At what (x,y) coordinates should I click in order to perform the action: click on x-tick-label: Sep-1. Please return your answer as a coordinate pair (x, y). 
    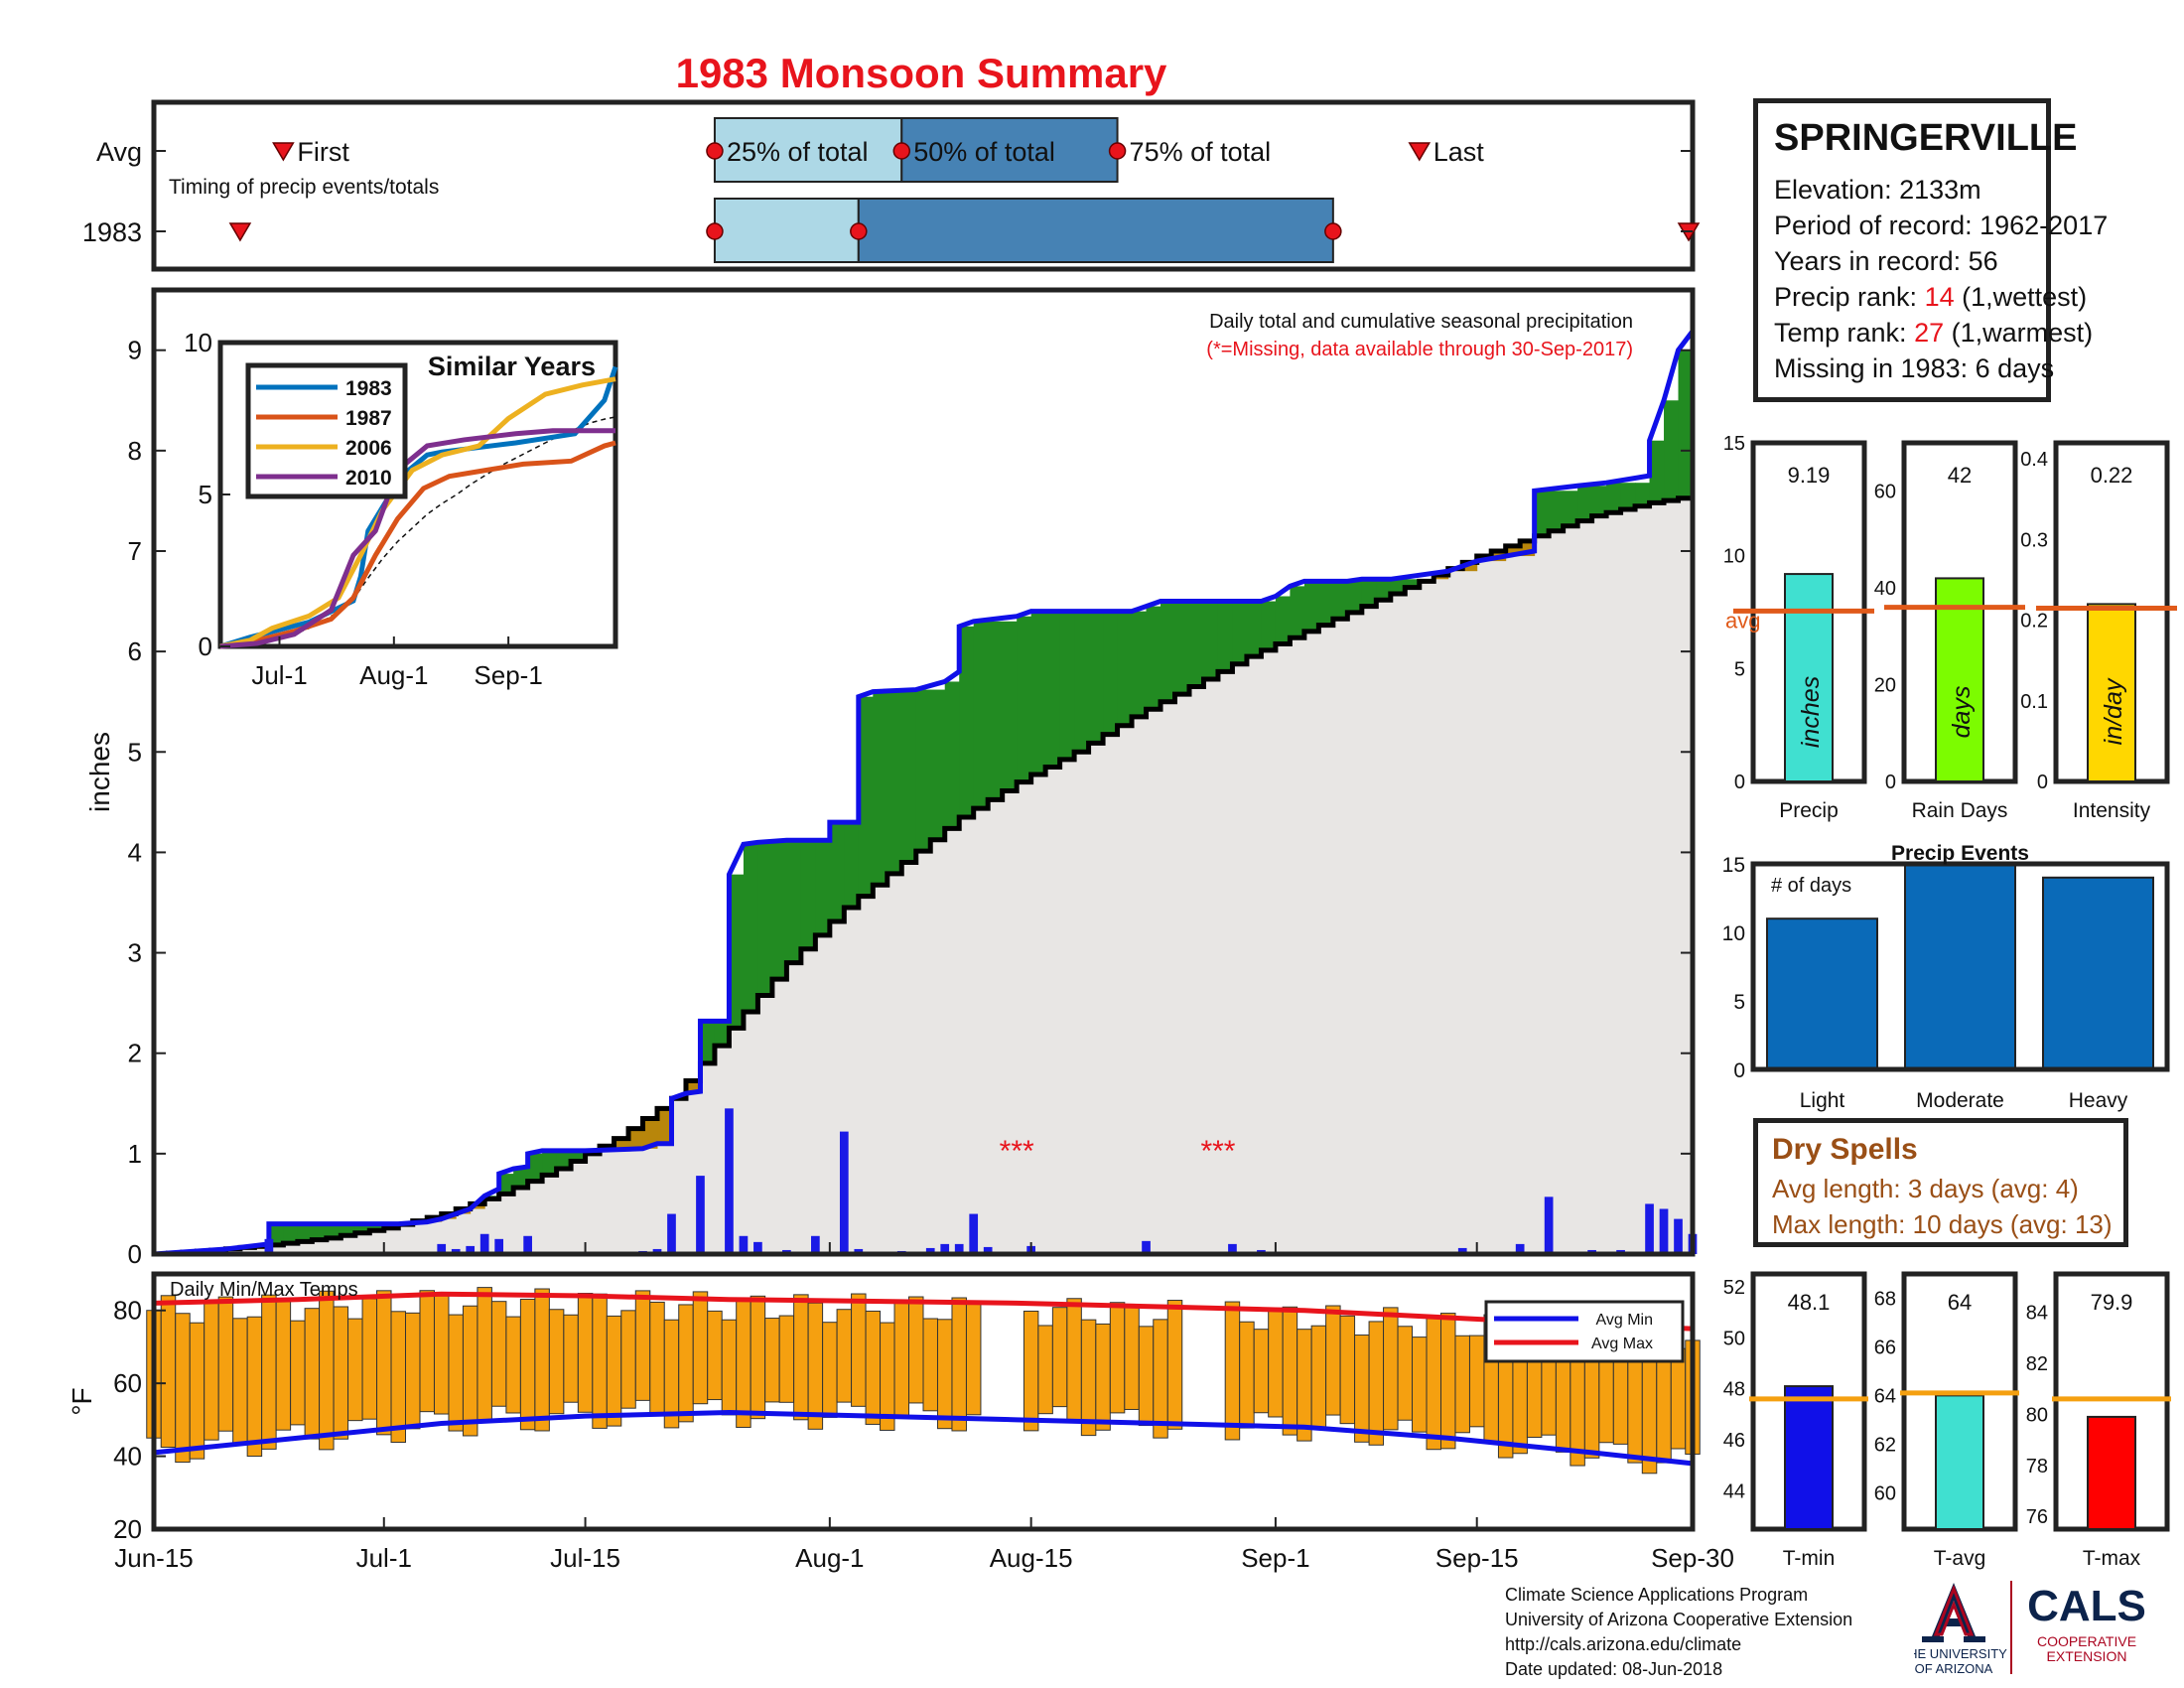
    Looking at the image, I should click on (1275, 1558).